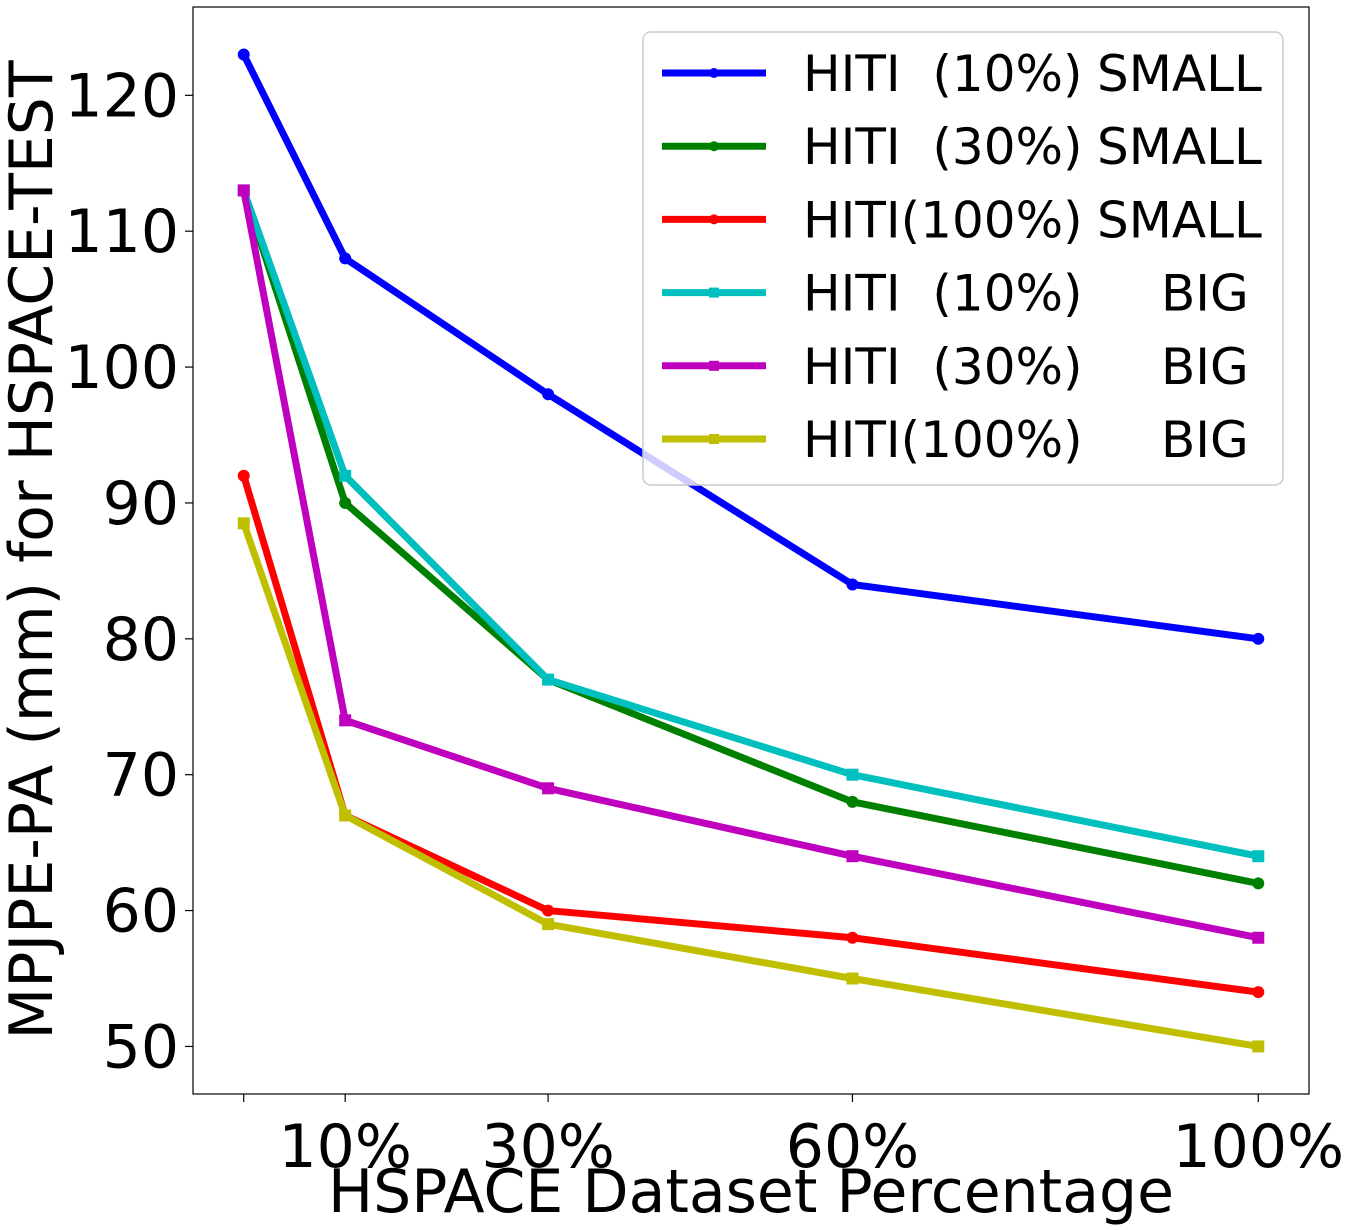 The height and width of the screenshot is (1230, 1349). I want to click on legend-entry-hiti-30-big: HITI (30%) BIG, so click(955, 367).